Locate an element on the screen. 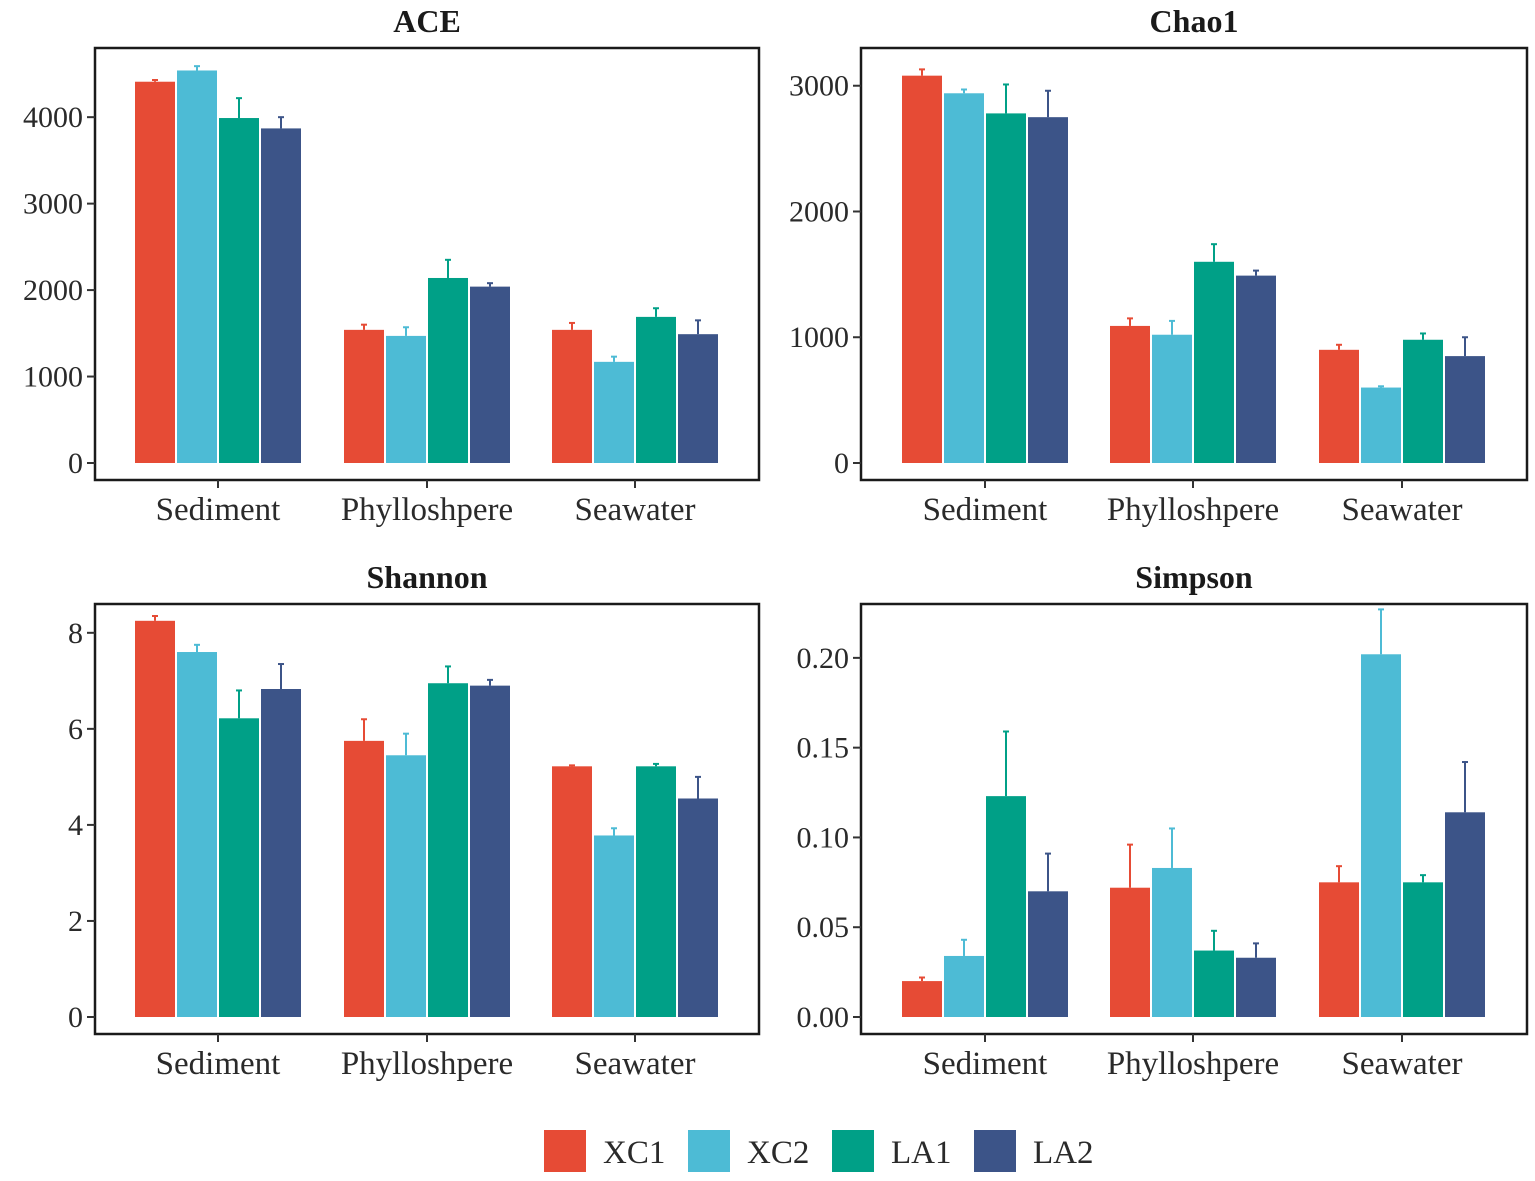 This screenshot has width=1535, height=1181. error-bar-ace-phylloshpere-la1 is located at coordinates (448, 268).